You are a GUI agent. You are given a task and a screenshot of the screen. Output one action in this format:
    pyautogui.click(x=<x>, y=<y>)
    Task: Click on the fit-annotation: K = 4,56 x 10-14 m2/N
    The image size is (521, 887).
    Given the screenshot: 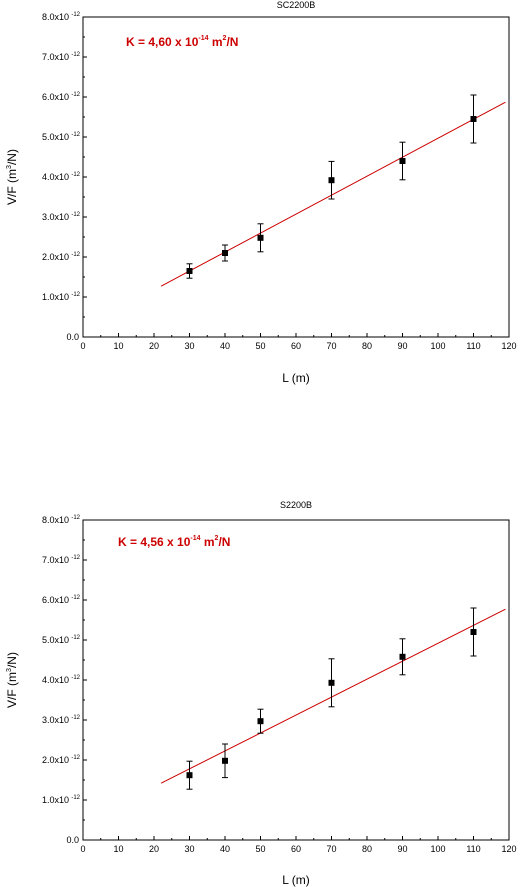 What is the action you would take?
    pyautogui.click(x=174, y=542)
    